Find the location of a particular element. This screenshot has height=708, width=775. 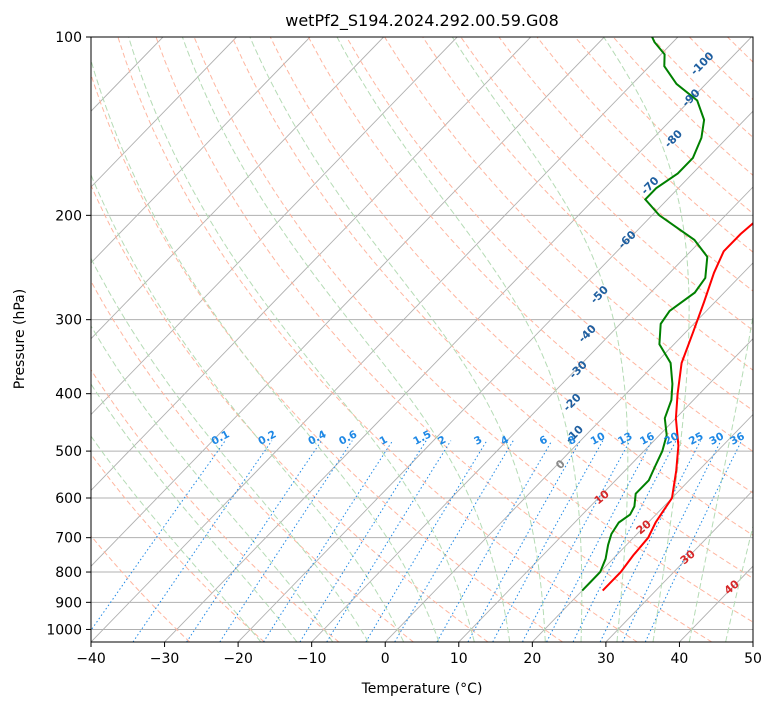

x-tick-label: −10 is located at coordinates (312, 659).